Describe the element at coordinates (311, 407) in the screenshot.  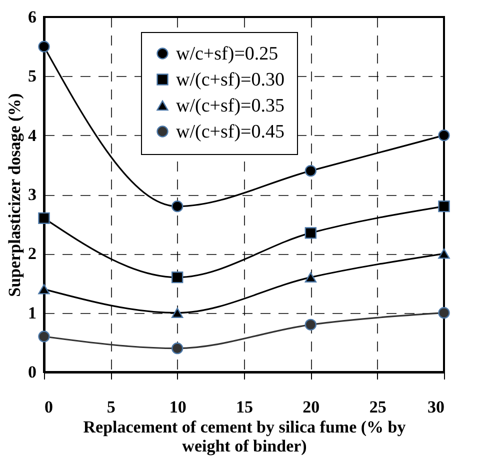
I see `x-tick-label: 20` at that location.